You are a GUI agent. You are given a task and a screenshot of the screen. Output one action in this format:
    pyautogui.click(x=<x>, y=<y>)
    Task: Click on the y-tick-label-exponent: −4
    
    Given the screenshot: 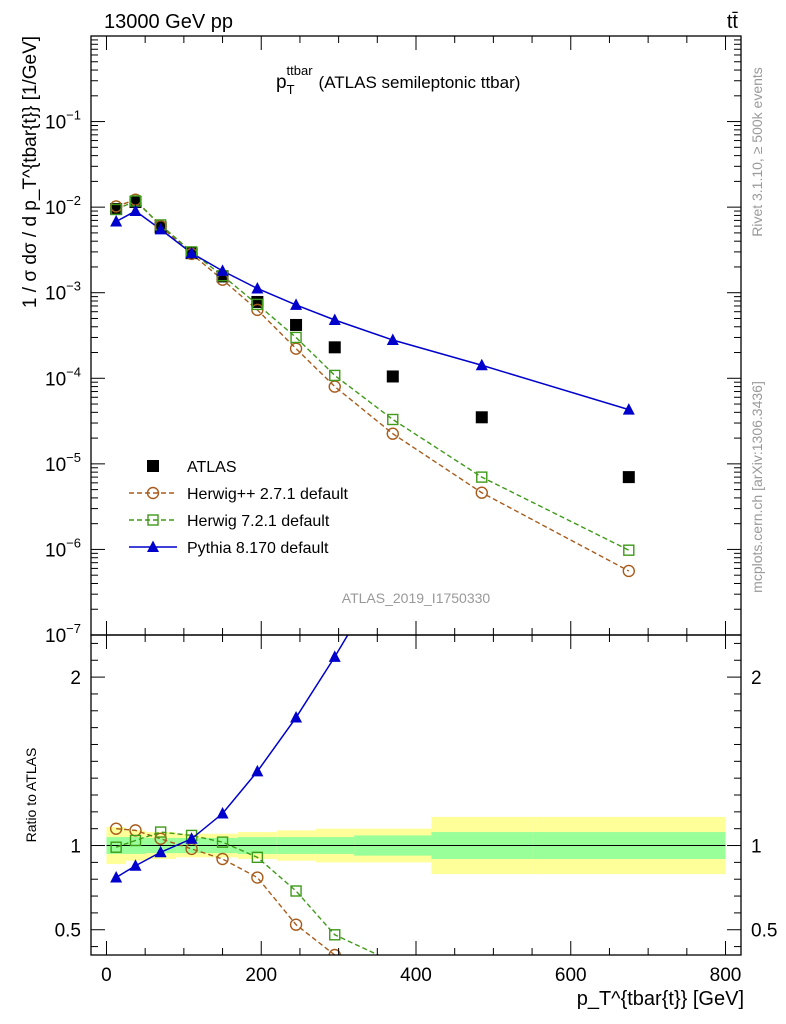 What is the action you would take?
    pyautogui.click(x=73, y=371)
    